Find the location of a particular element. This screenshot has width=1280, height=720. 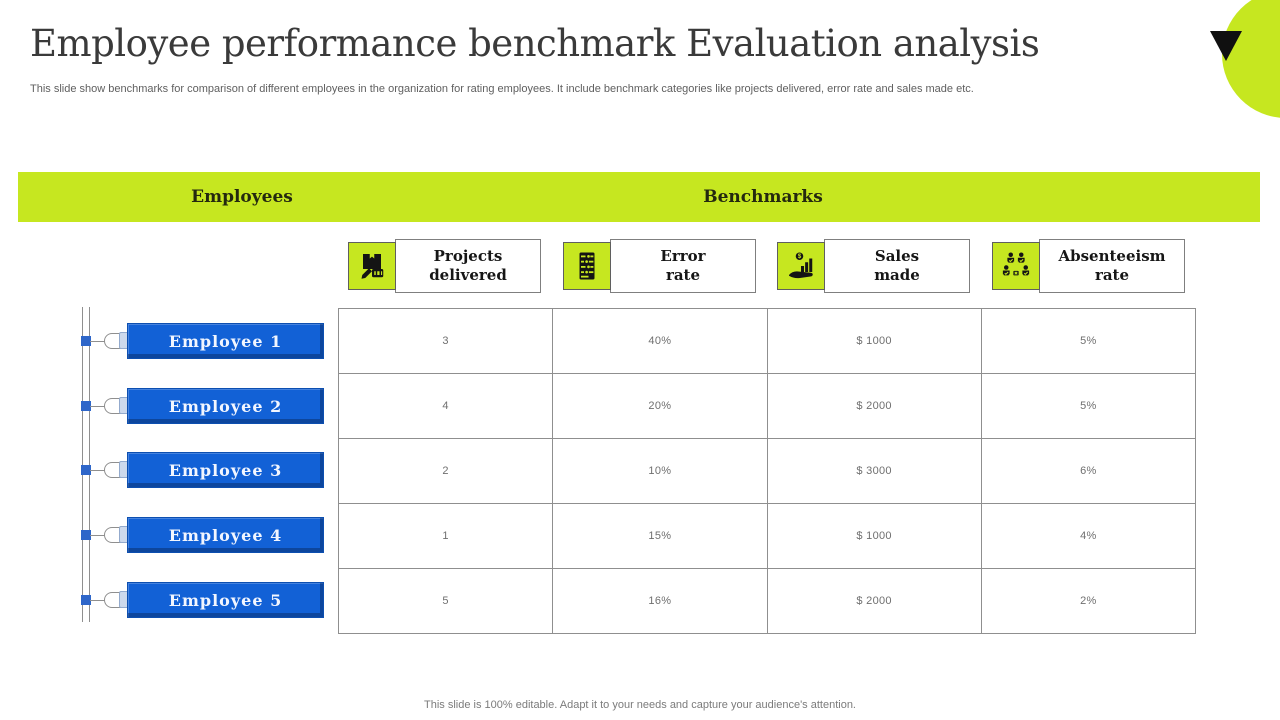

triangle-down-icon is located at coordinates (1226, 46).